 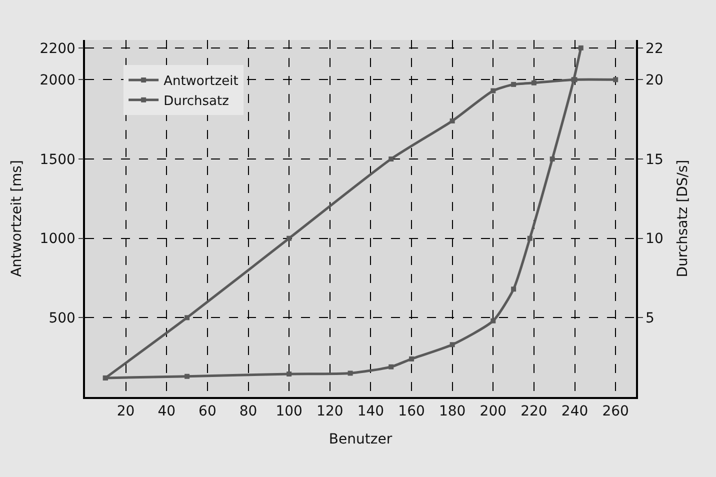 What do you see at coordinates (58, 80) in the screenshot?
I see `y-tick-label: 2000` at bounding box center [58, 80].